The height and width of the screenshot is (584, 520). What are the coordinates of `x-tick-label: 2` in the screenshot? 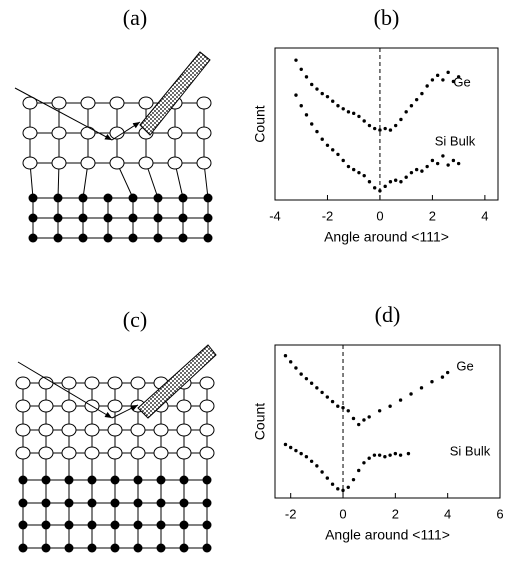 It's located at (432, 215).